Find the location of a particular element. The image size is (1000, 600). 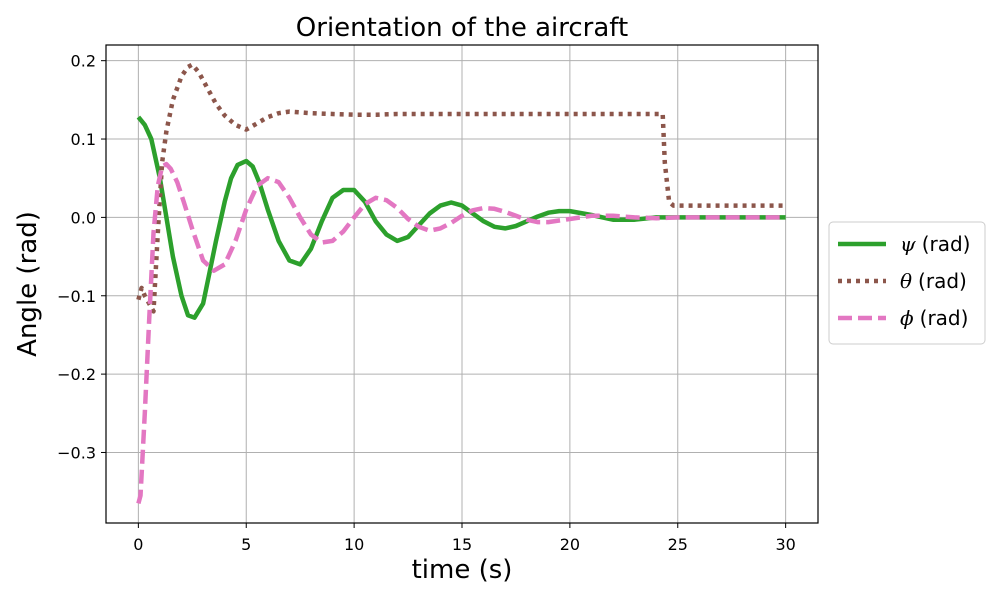

legend: ψ (rad)θ (rad)ϕ (rad) is located at coordinates (907, 283).